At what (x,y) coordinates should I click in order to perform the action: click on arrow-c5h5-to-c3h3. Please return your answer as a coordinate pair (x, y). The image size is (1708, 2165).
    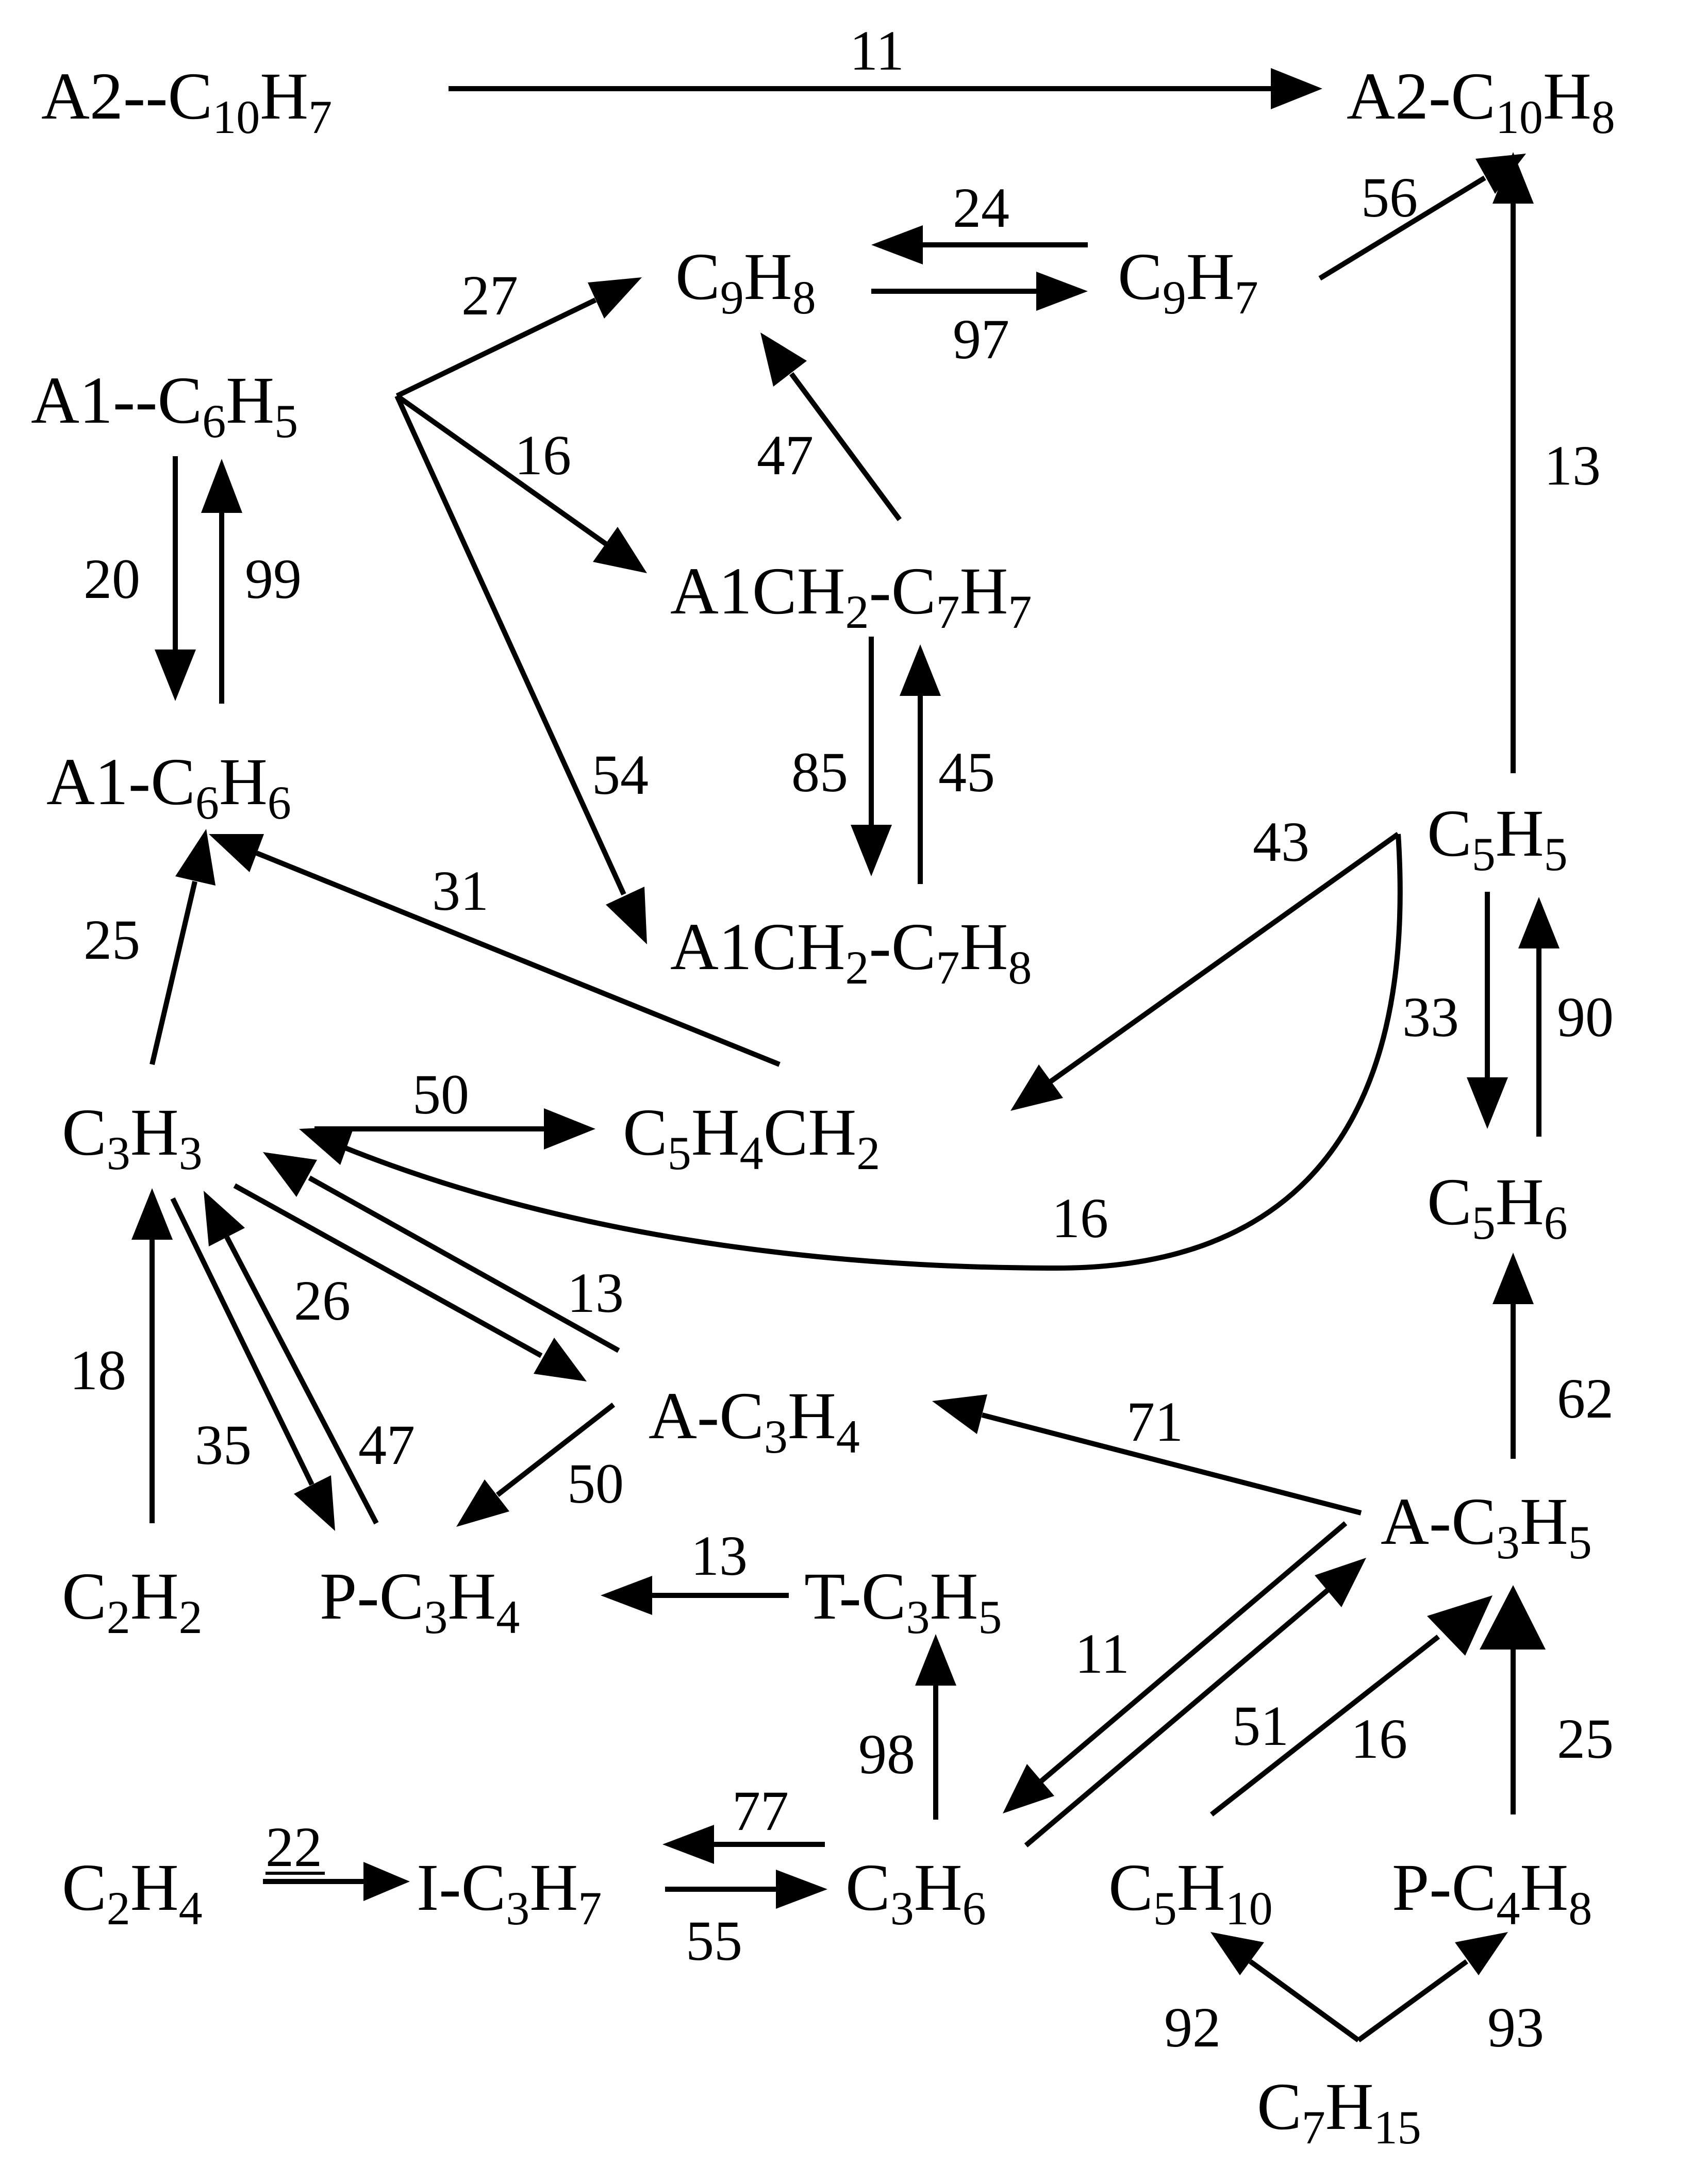
    Looking at the image, I should click on (872, 1052).